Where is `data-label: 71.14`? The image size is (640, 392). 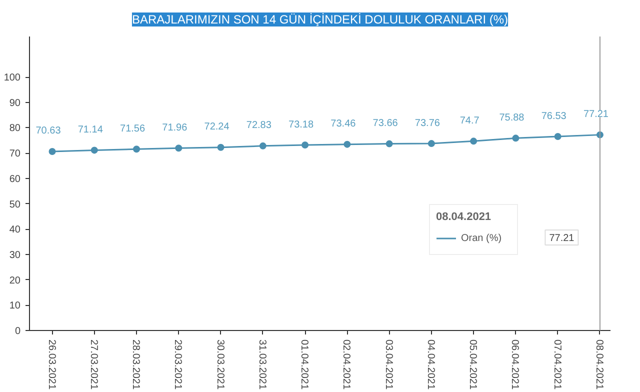 data-label: 71.14 is located at coordinates (91, 130).